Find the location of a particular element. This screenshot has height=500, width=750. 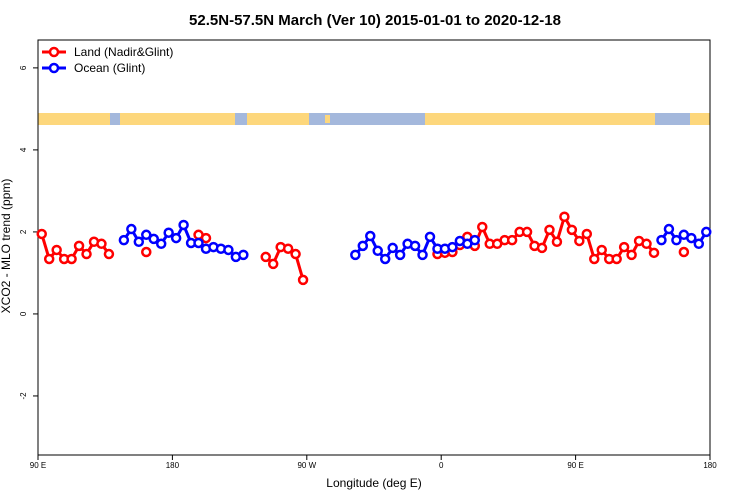

y-tick-label: 6 is located at coordinates (23, 67).